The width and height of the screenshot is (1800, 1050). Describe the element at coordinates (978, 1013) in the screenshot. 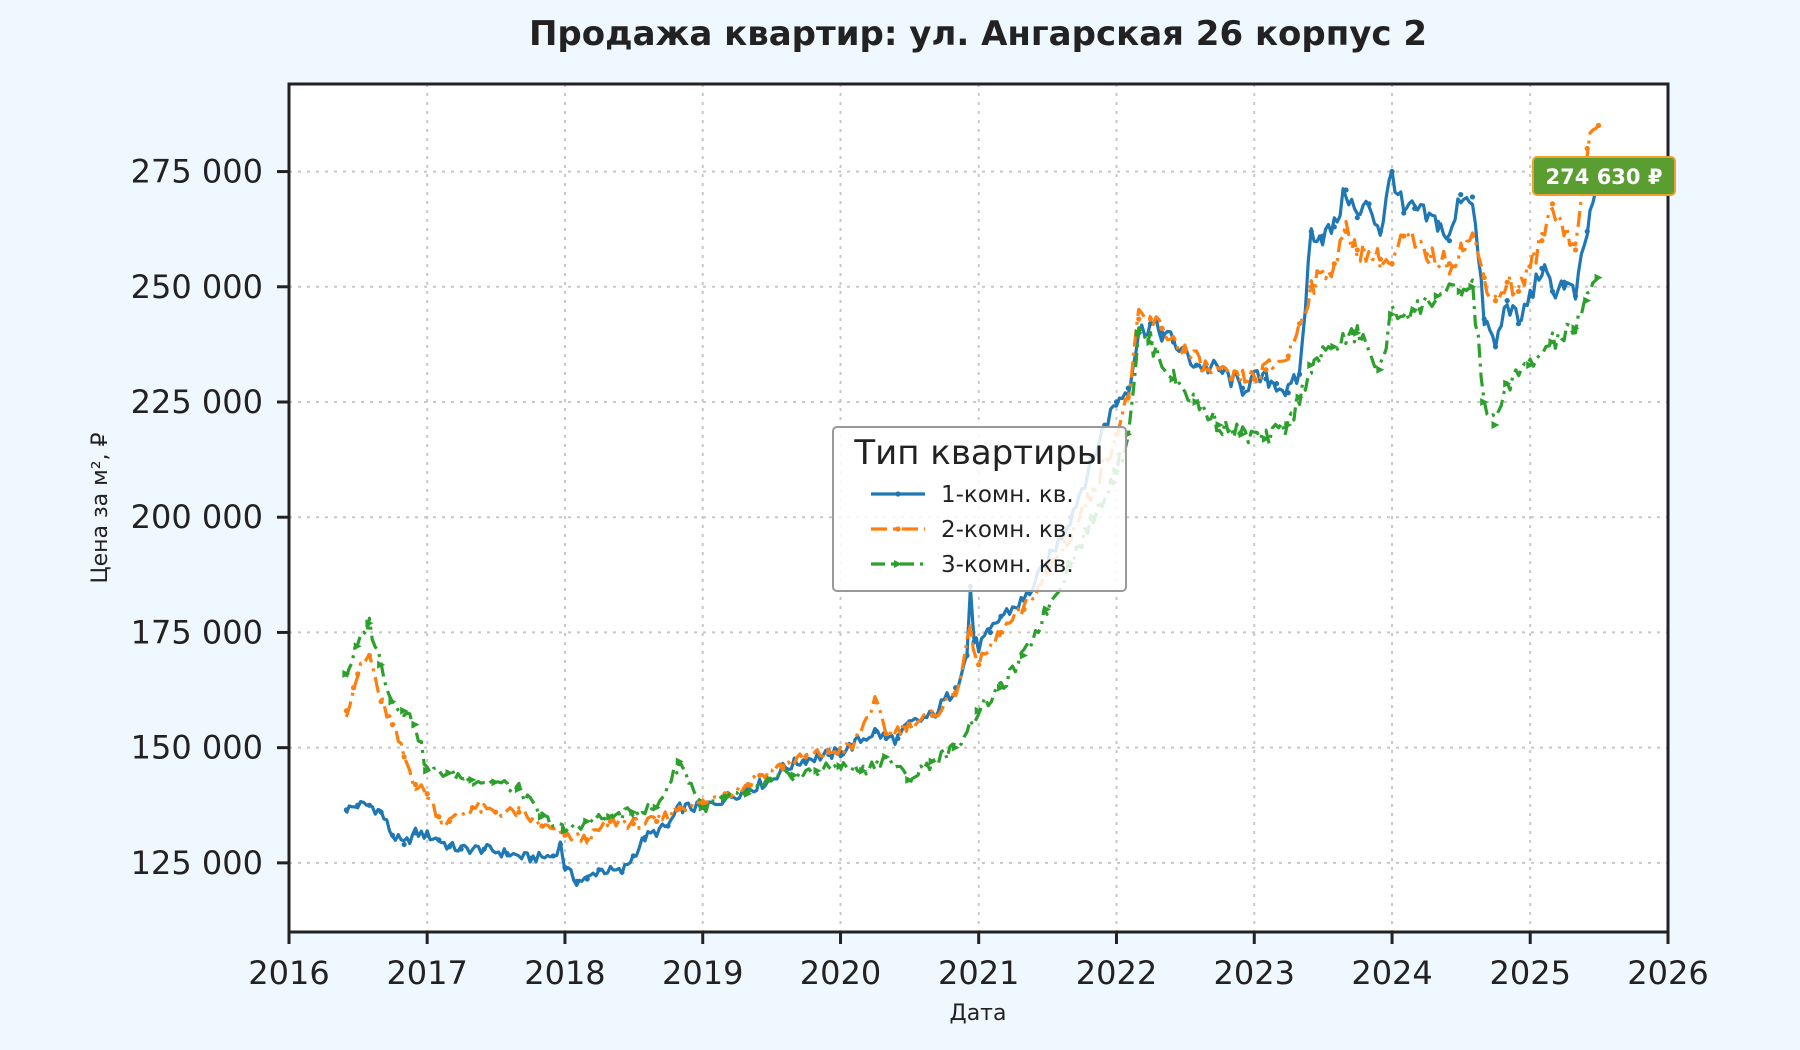

I see `x-axis-label: Дата` at that location.